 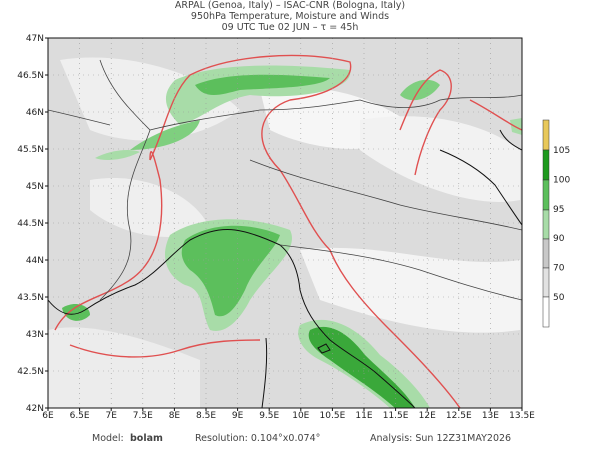 I want to click on colorbar-label: 100, so click(x=561, y=180).